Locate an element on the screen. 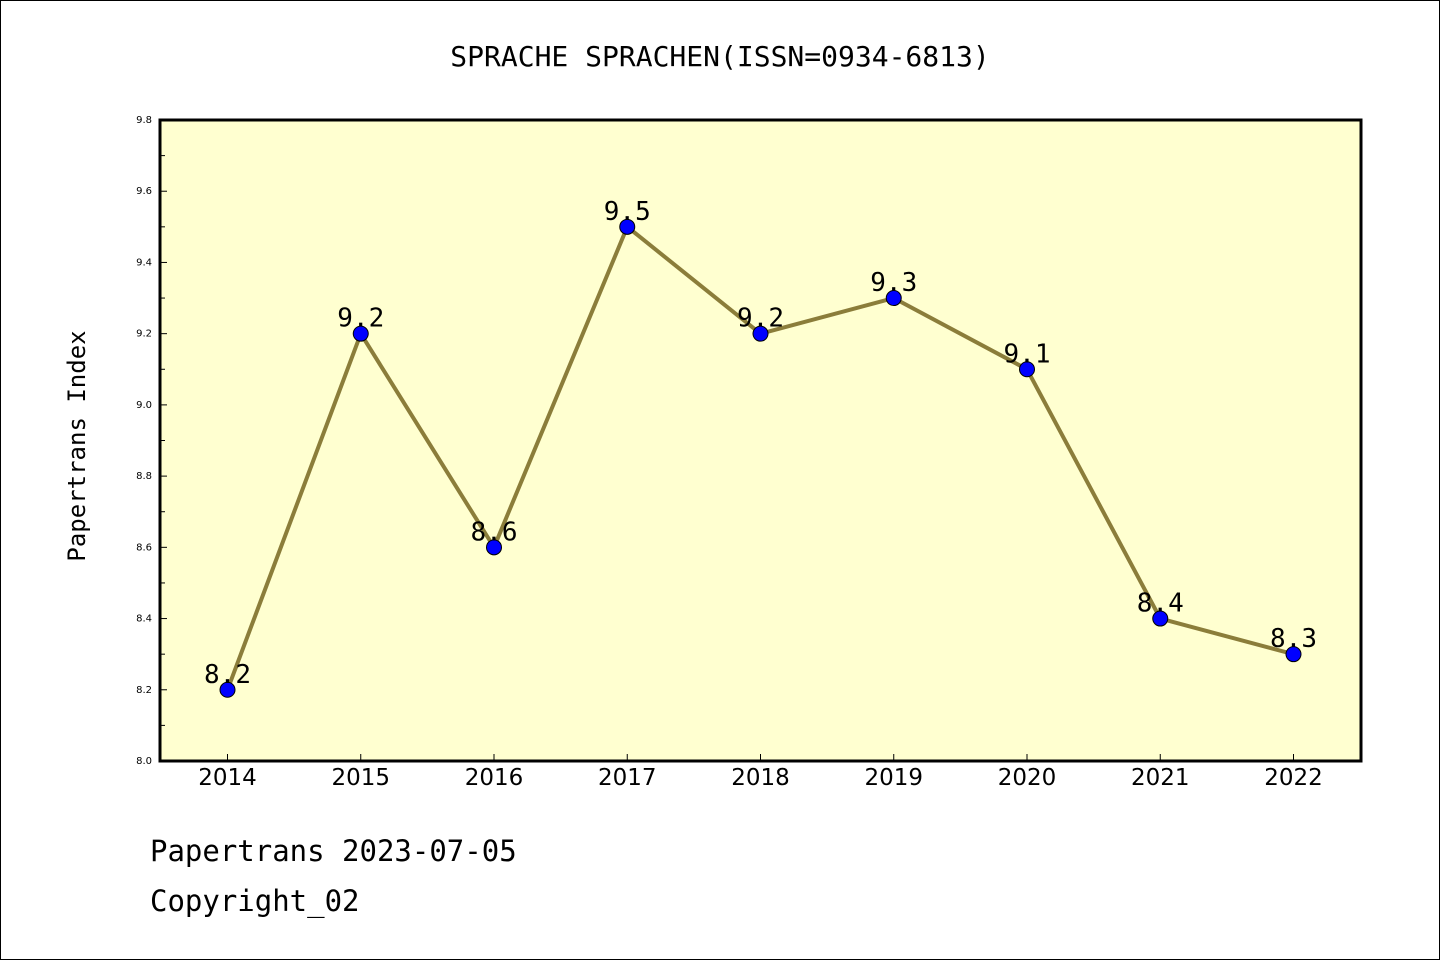  y-tick-label: 9.2 is located at coordinates (144, 334).